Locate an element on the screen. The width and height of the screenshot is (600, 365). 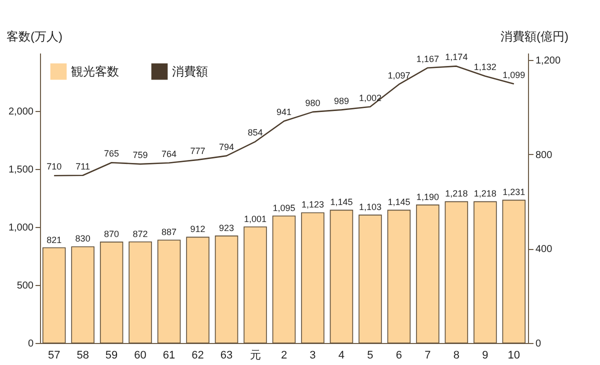
y-tick-label: 1,500 is located at coordinates (21, 170).